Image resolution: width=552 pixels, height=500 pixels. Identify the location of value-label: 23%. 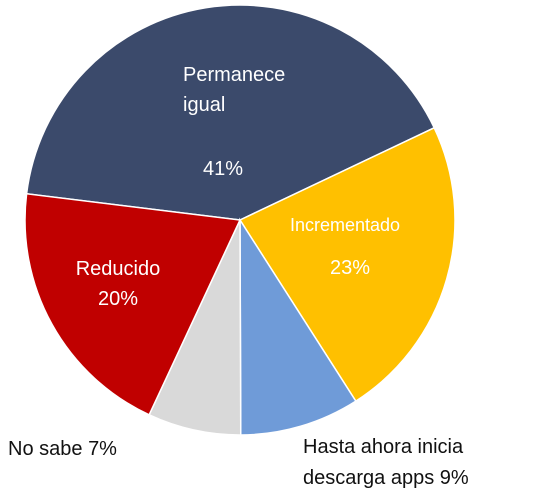
(350, 268).